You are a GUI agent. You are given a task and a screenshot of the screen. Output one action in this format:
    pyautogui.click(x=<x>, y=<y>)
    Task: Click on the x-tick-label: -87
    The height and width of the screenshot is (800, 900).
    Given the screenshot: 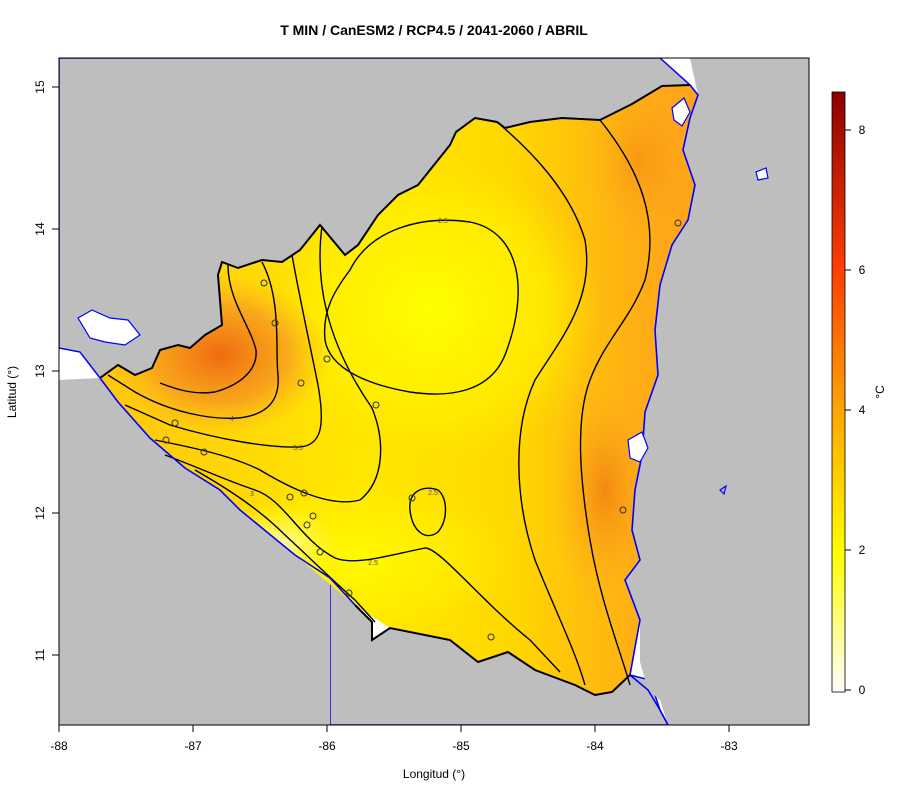 What is the action you would take?
    pyautogui.click(x=193, y=746)
    